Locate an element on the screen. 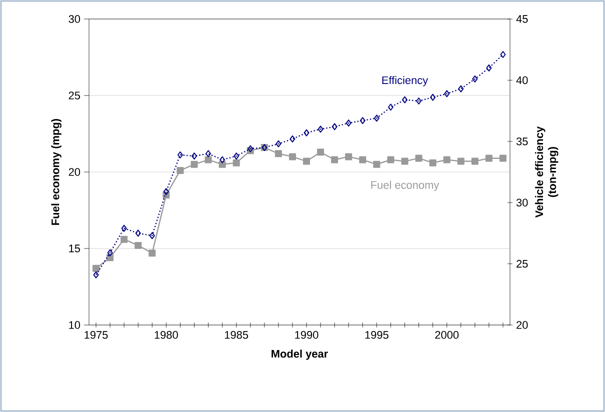 This screenshot has height=412, width=605. y2-axis-title: Vehicle efficiency (ton-mpg) is located at coordinates (546, 172).